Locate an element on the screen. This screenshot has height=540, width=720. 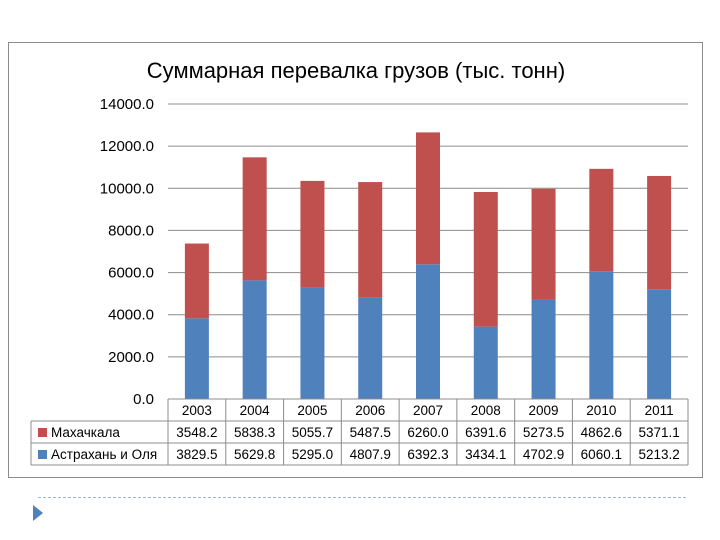
x-category-label: 2011 is located at coordinates (659, 410).